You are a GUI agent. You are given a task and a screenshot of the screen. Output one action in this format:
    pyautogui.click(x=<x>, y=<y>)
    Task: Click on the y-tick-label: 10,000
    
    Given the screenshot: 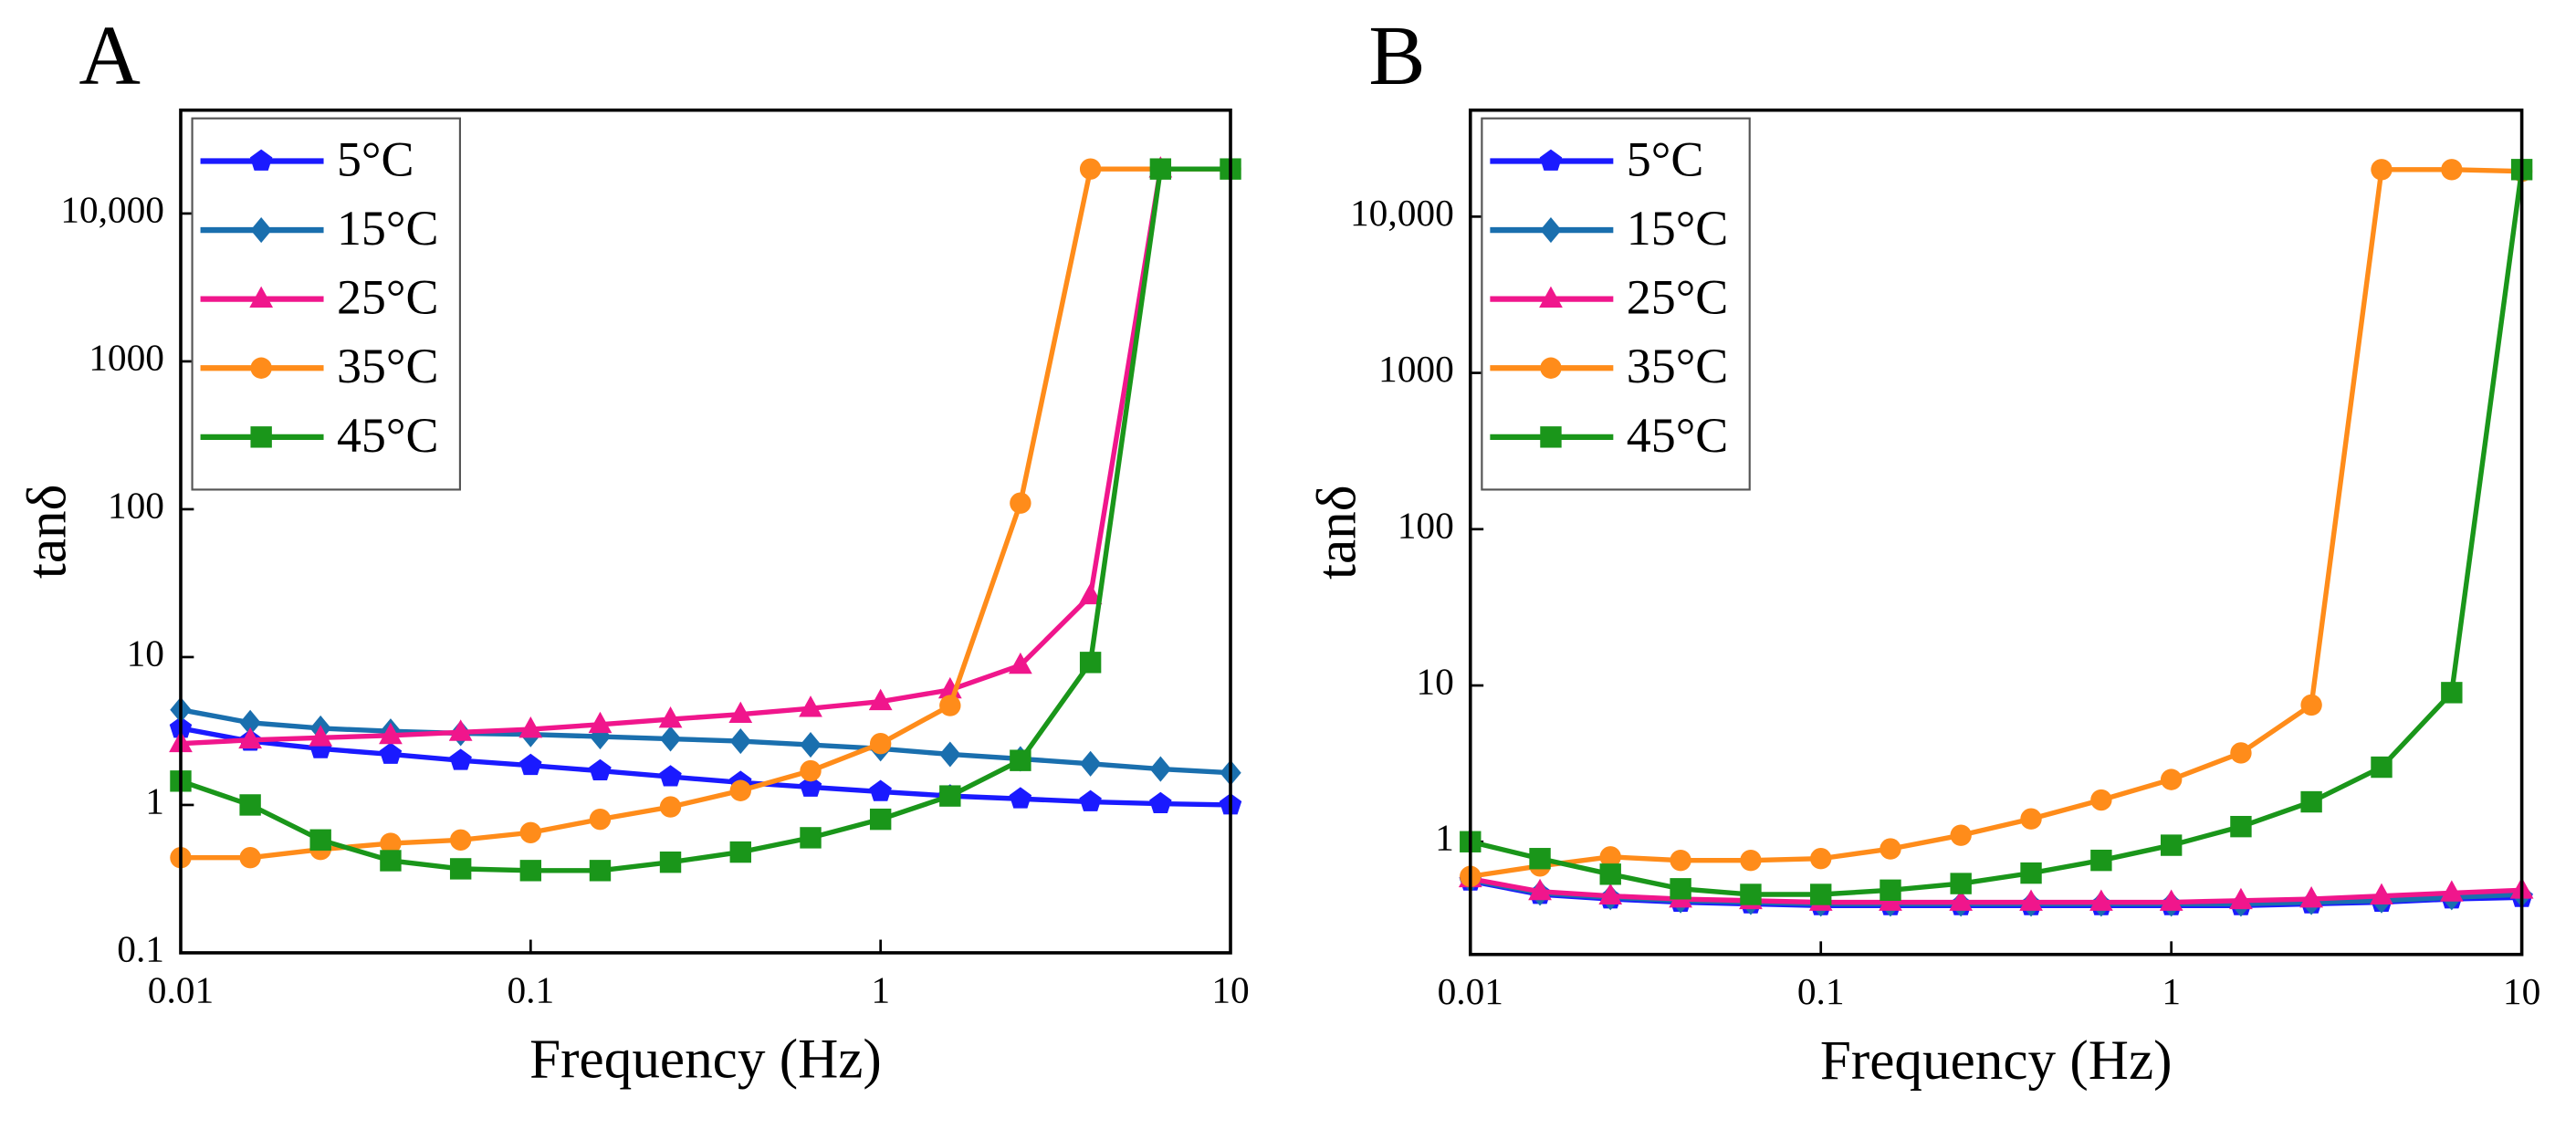 What is the action you would take?
    pyautogui.click(x=1402, y=213)
    